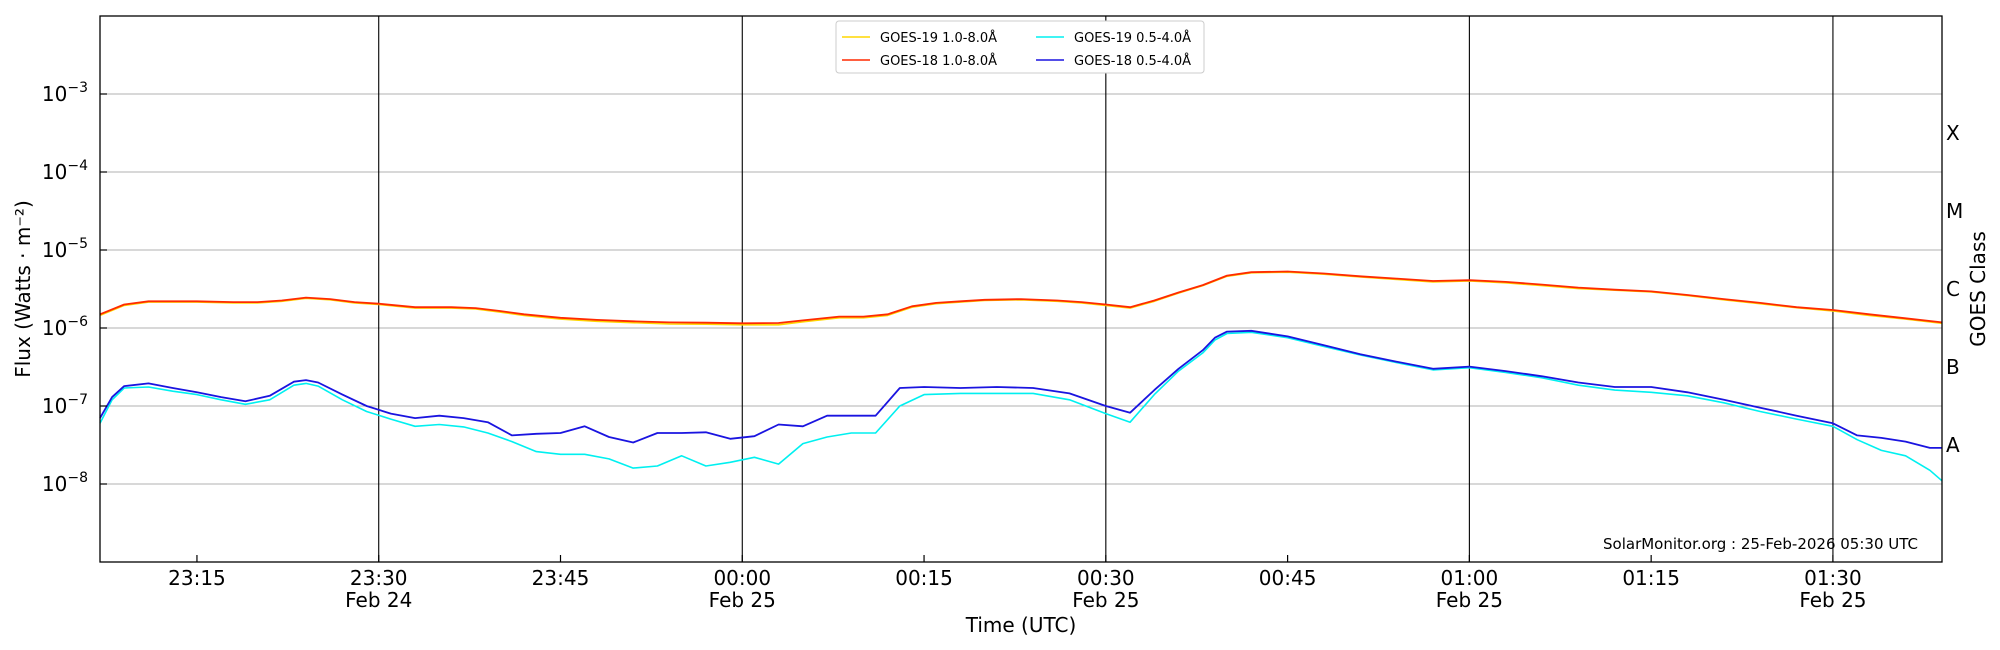 This screenshot has width=2000, height=650. Describe the element at coordinates (742, 578) in the screenshot. I see `x-tick-label: 00:00` at that location.